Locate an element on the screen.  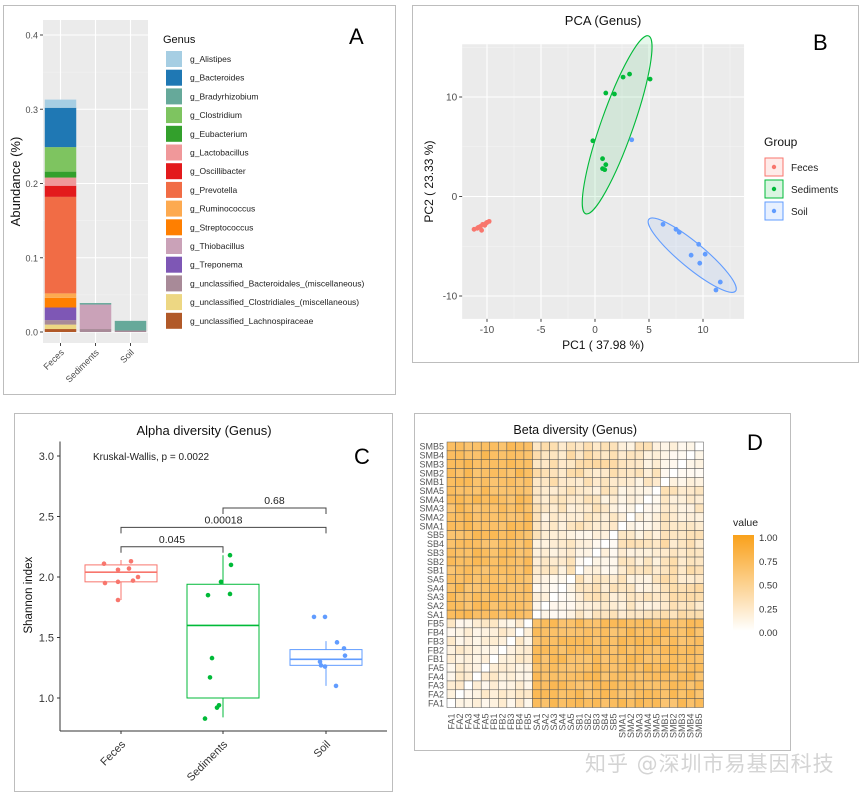
y-tick-label: SMA3 is located at coordinates (431, 509).